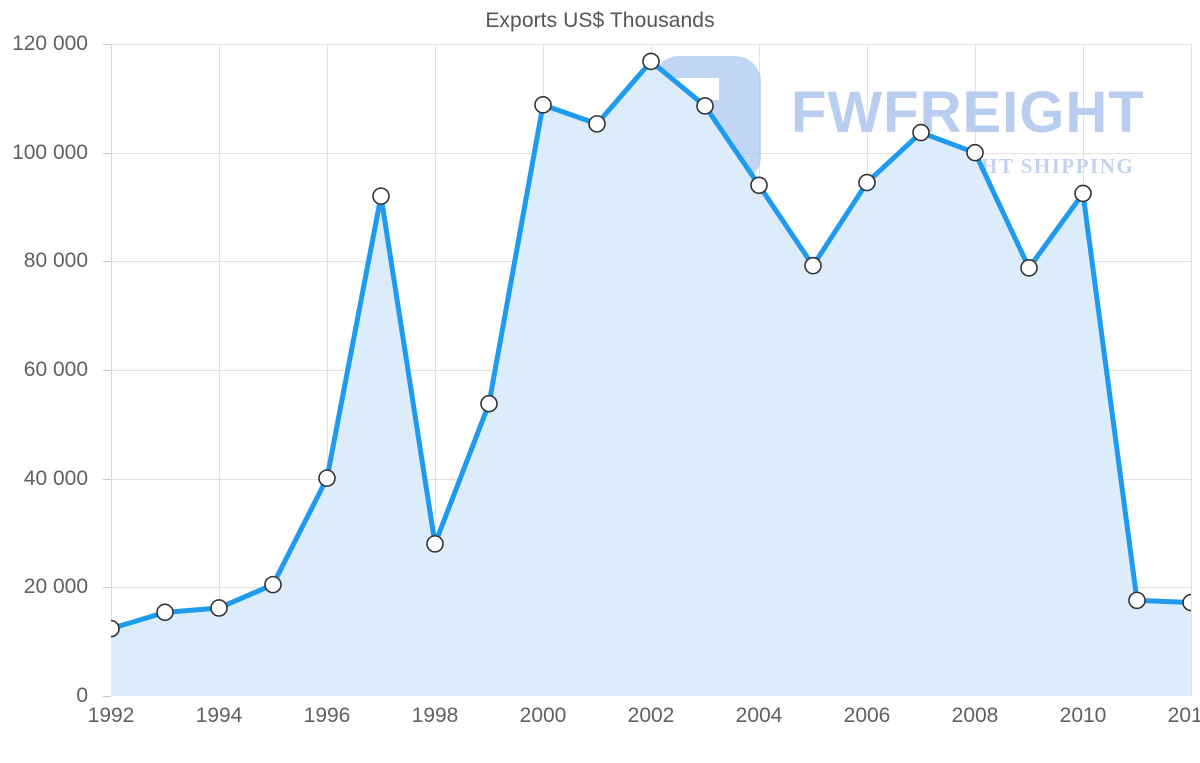 The height and width of the screenshot is (763, 1200). I want to click on x-axis-tick-label: 2006, so click(867, 715).